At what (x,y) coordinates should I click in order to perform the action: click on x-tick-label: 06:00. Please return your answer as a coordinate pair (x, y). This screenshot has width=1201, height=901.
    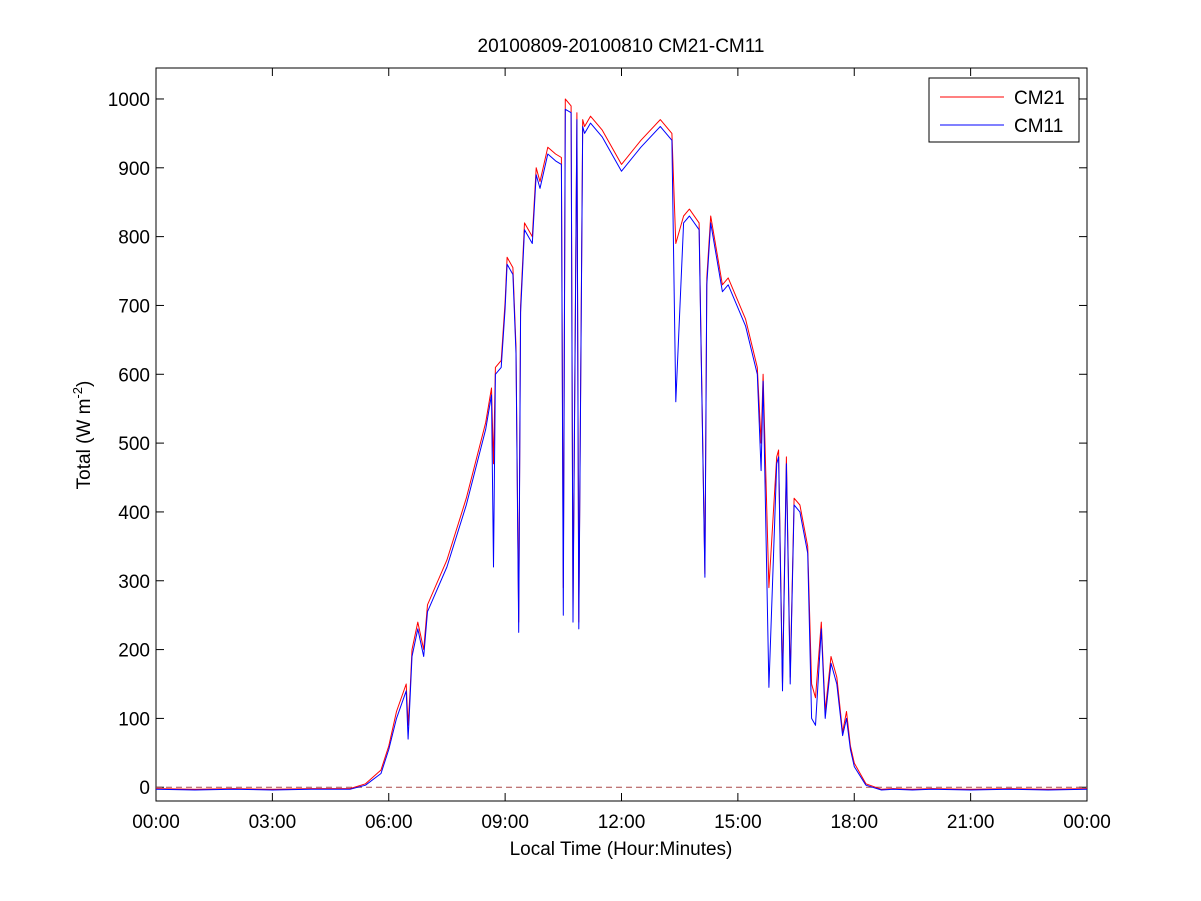
    Looking at the image, I should click on (389, 822).